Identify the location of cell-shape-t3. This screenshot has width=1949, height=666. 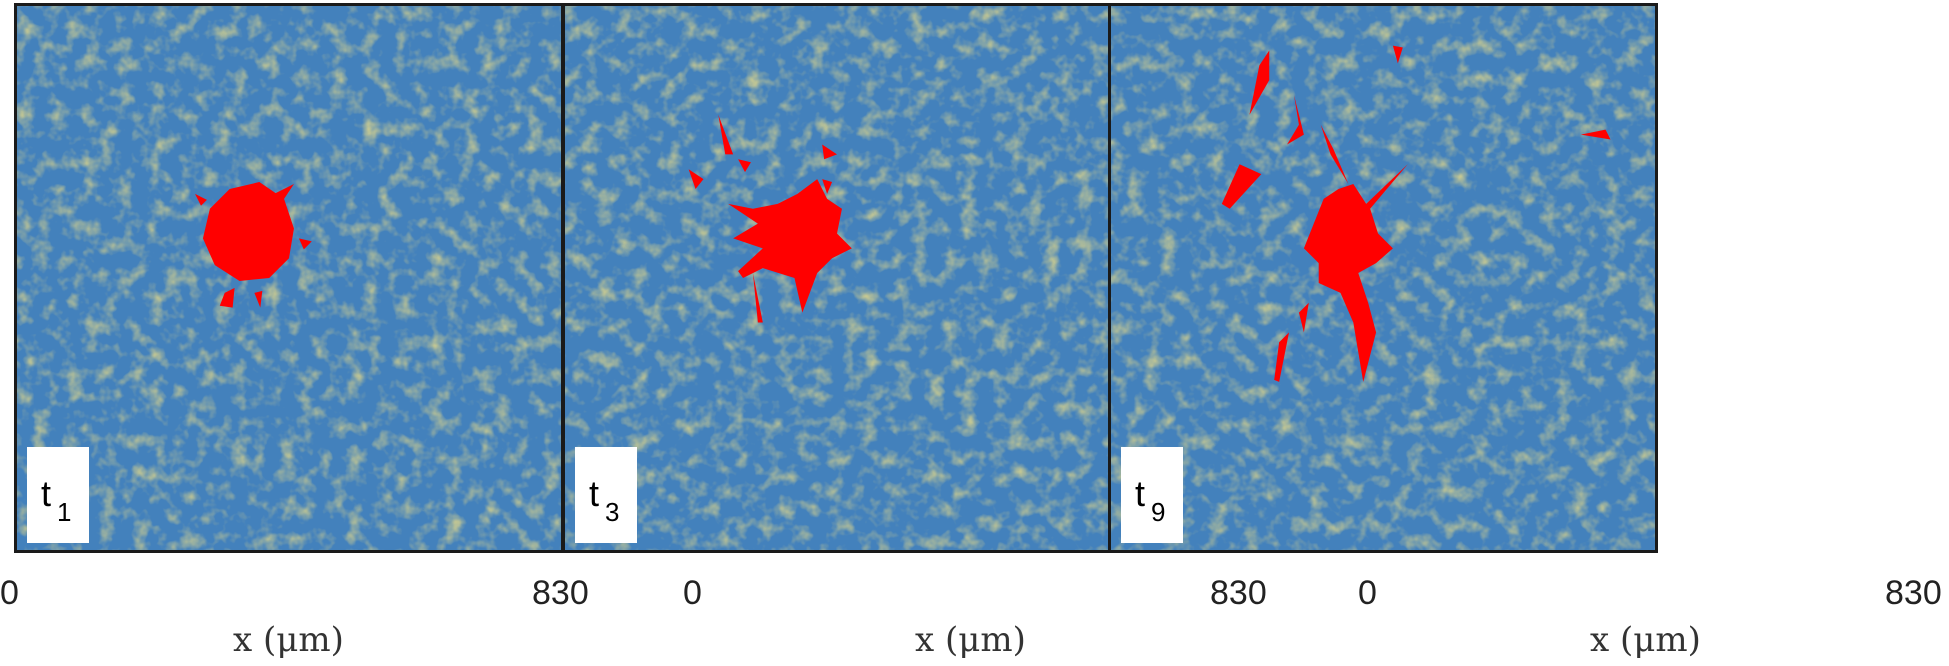
(770, 218).